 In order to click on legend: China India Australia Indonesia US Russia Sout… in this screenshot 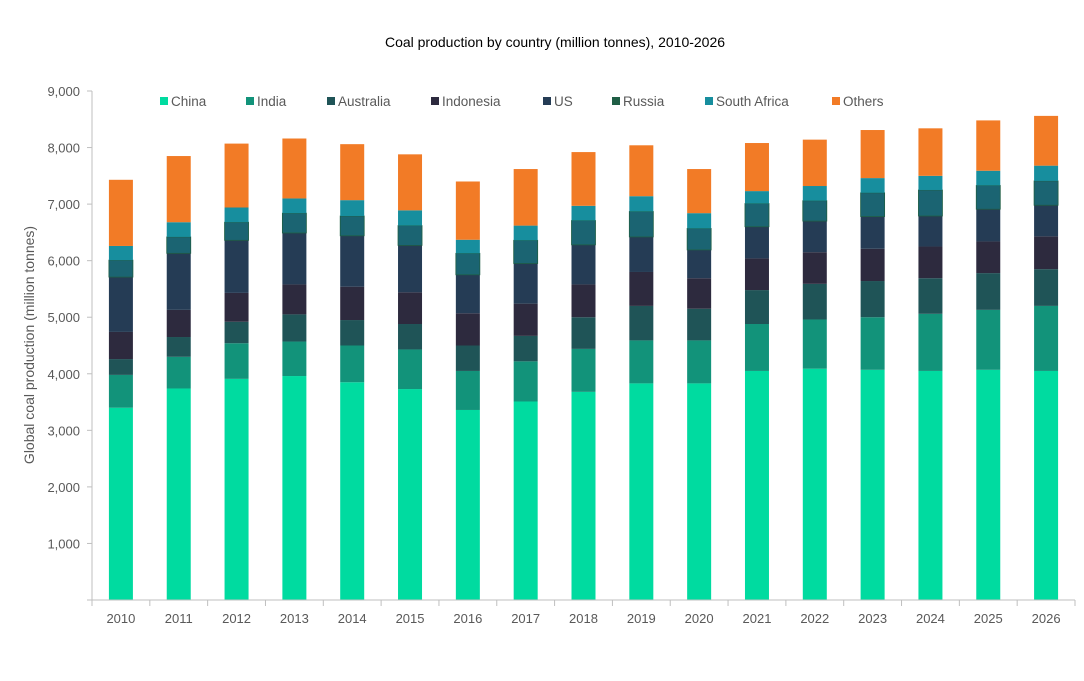, I will do `click(522, 101)`.